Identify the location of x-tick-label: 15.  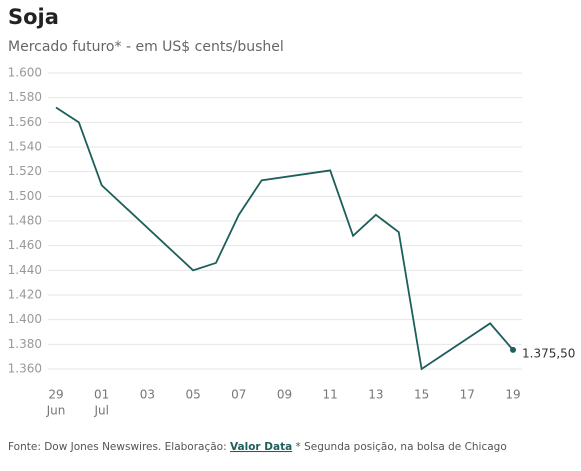
(421, 395).